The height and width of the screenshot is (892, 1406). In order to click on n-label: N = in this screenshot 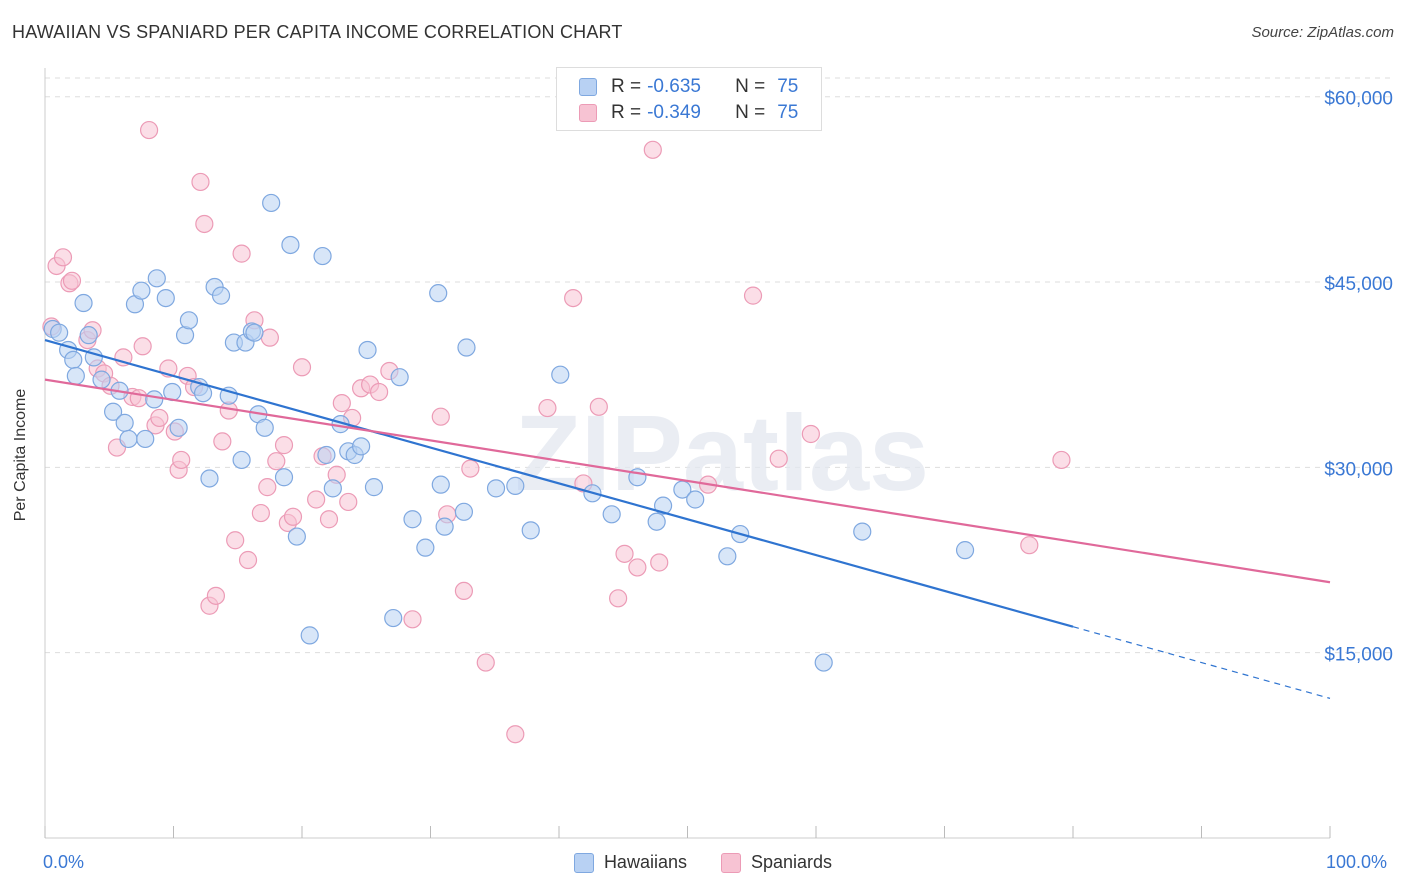, I will do `click(750, 112)`.